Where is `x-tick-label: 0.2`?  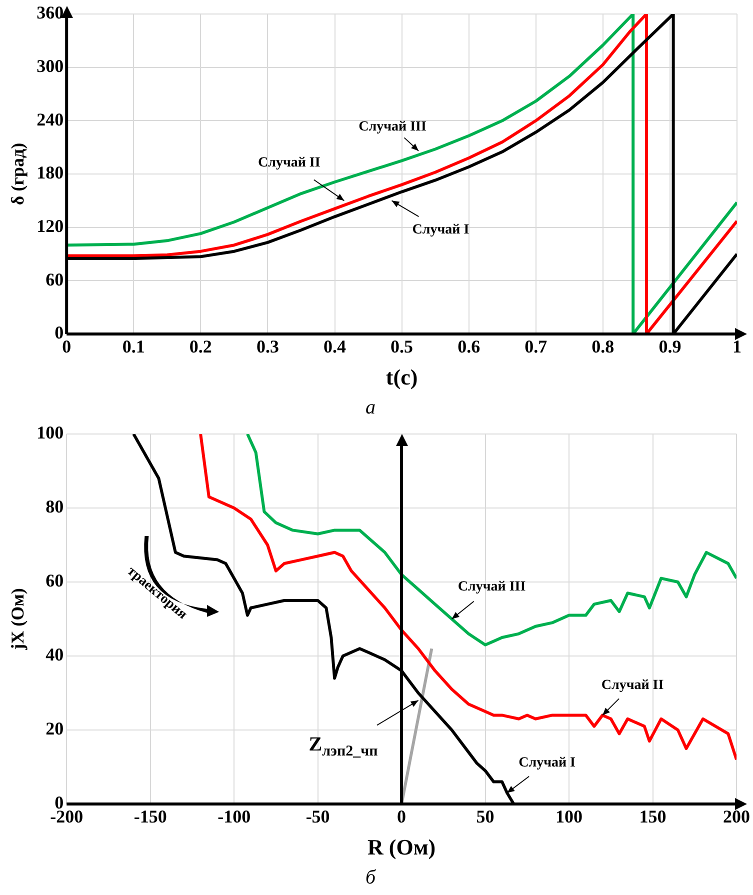 x-tick-label: 0.2 is located at coordinates (200, 346).